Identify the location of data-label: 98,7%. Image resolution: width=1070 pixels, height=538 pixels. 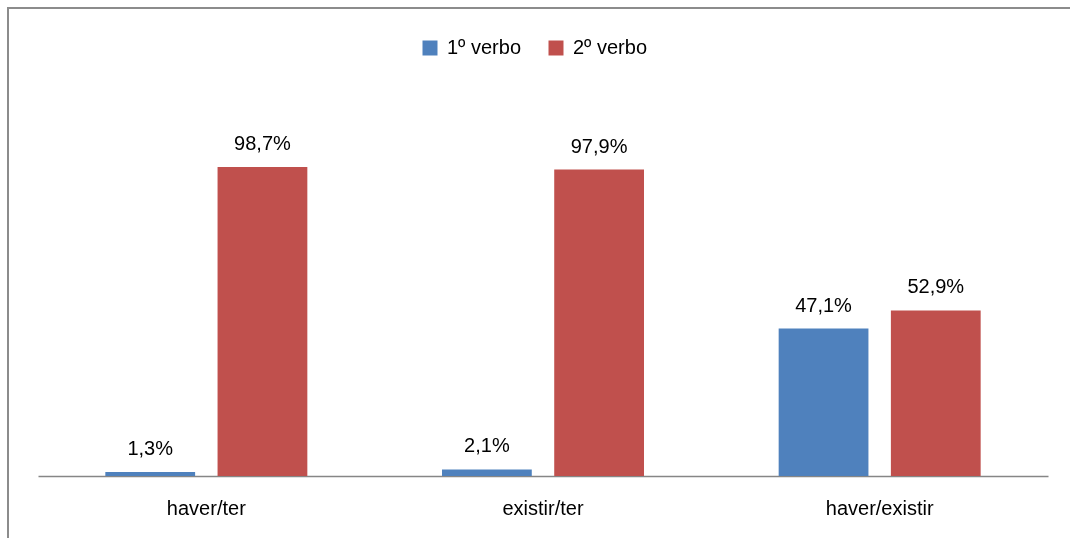
(263, 143).